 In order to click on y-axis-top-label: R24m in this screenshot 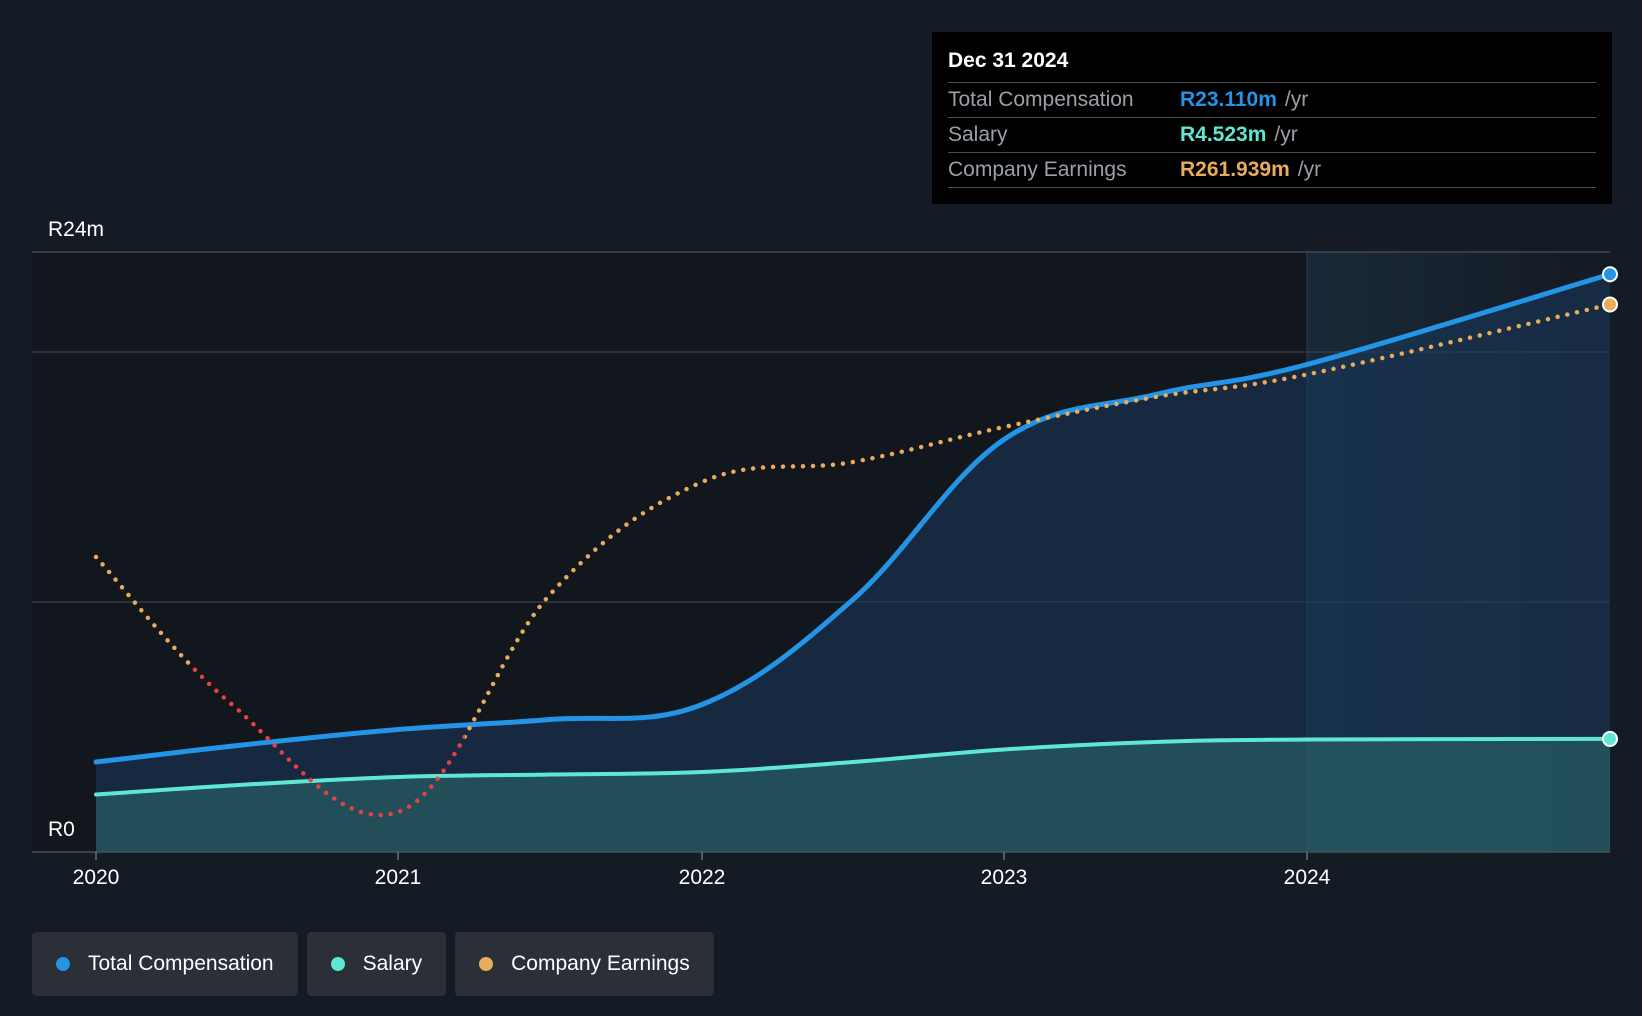, I will do `click(76, 229)`.